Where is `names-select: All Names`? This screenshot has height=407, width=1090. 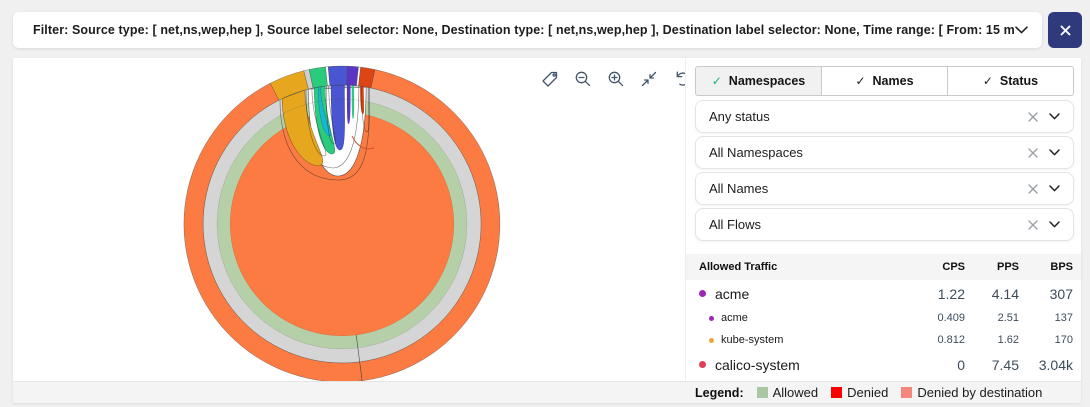 names-select: All Names is located at coordinates (884, 188).